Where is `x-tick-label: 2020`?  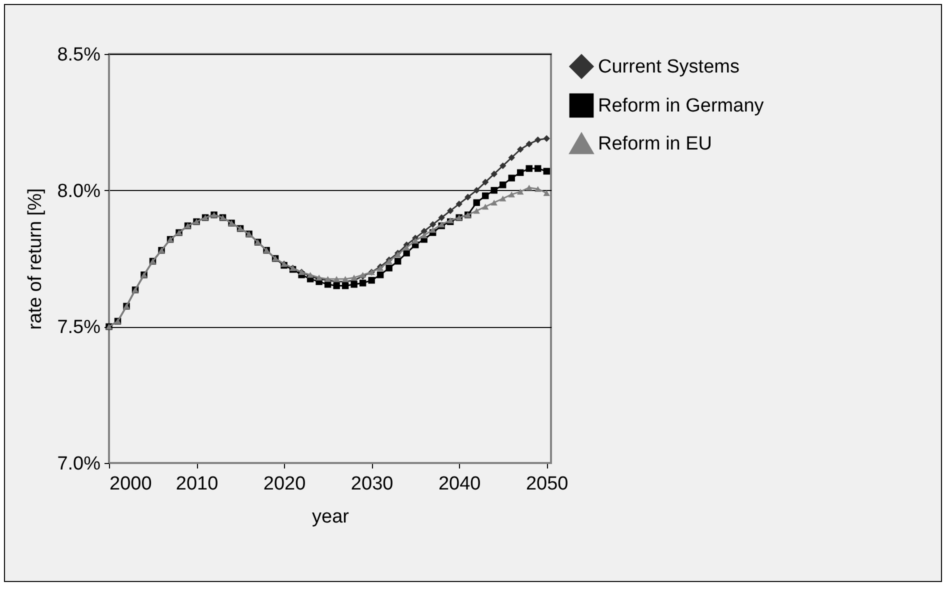 x-tick-label: 2020 is located at coordinates (284, 484).